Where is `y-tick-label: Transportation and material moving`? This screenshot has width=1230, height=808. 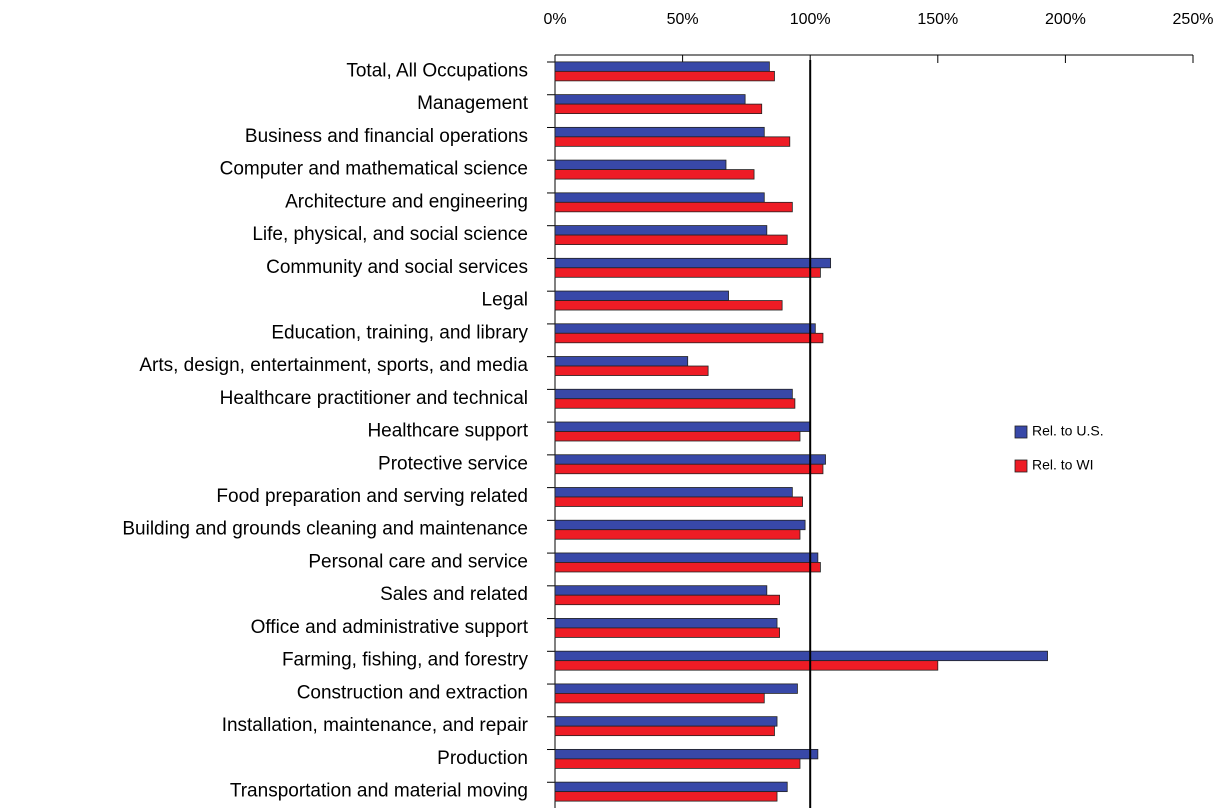 y-tick-label: Transportation and material moving is located at coordinates (379, 791).